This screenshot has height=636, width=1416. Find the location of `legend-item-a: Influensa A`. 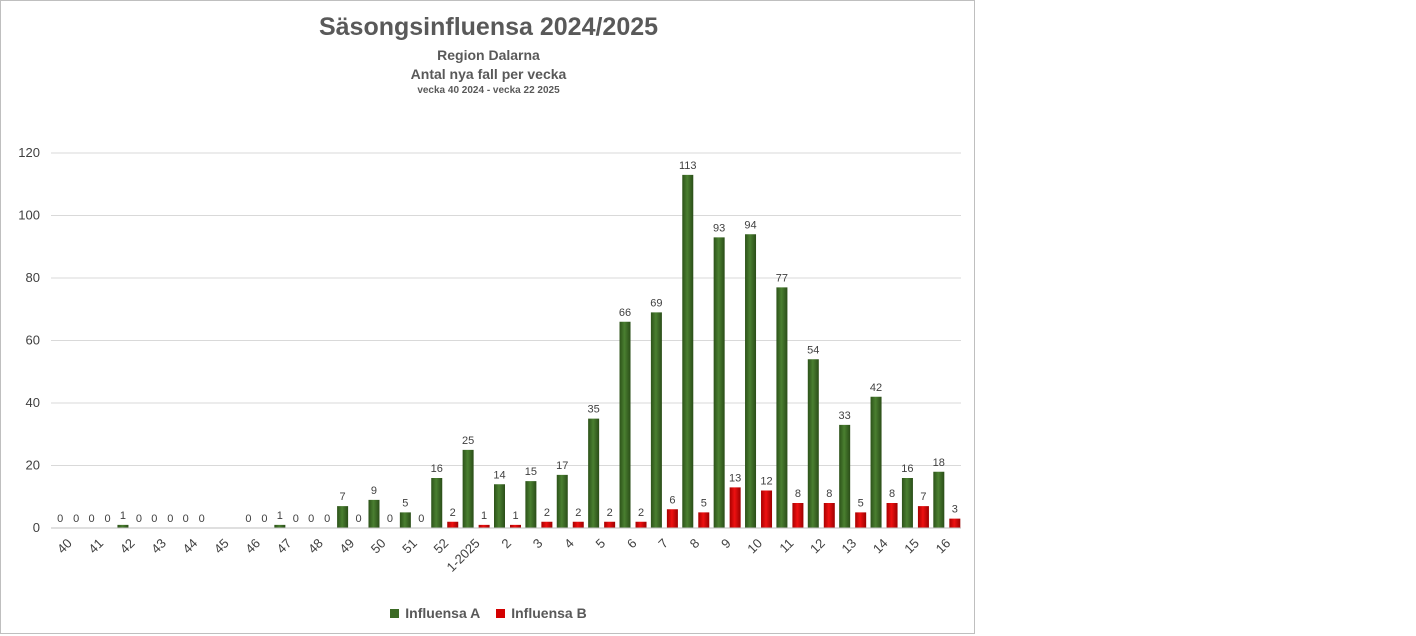

legend-item-a: Influensa A is located at coordinates (435, 613).